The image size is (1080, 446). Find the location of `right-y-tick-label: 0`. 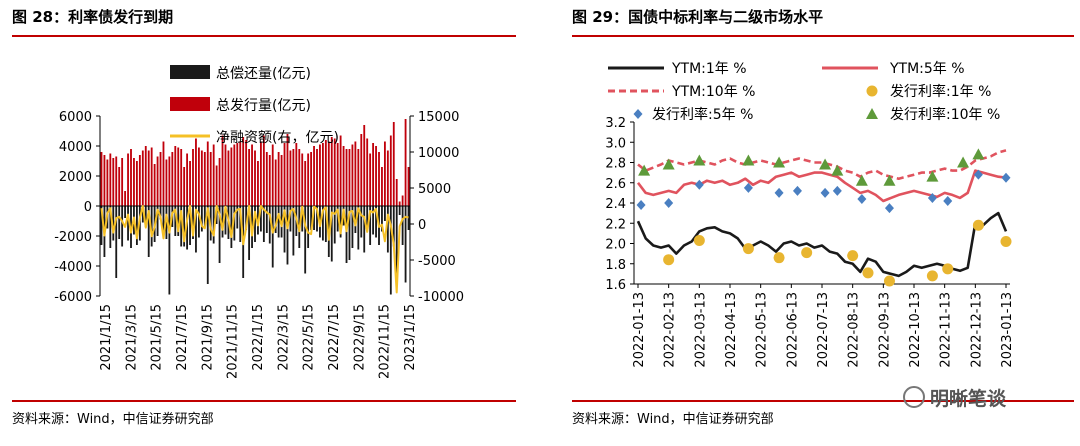

right-y-tick-label: 0 is located at coordinates (422, 225).